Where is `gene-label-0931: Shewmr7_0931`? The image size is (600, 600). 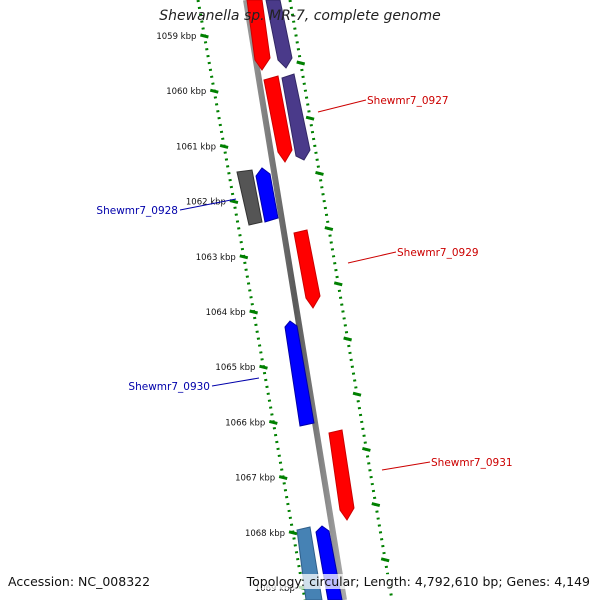
gene-label-0931: Shewmr7_0931 is located at coordinates (472, 463).